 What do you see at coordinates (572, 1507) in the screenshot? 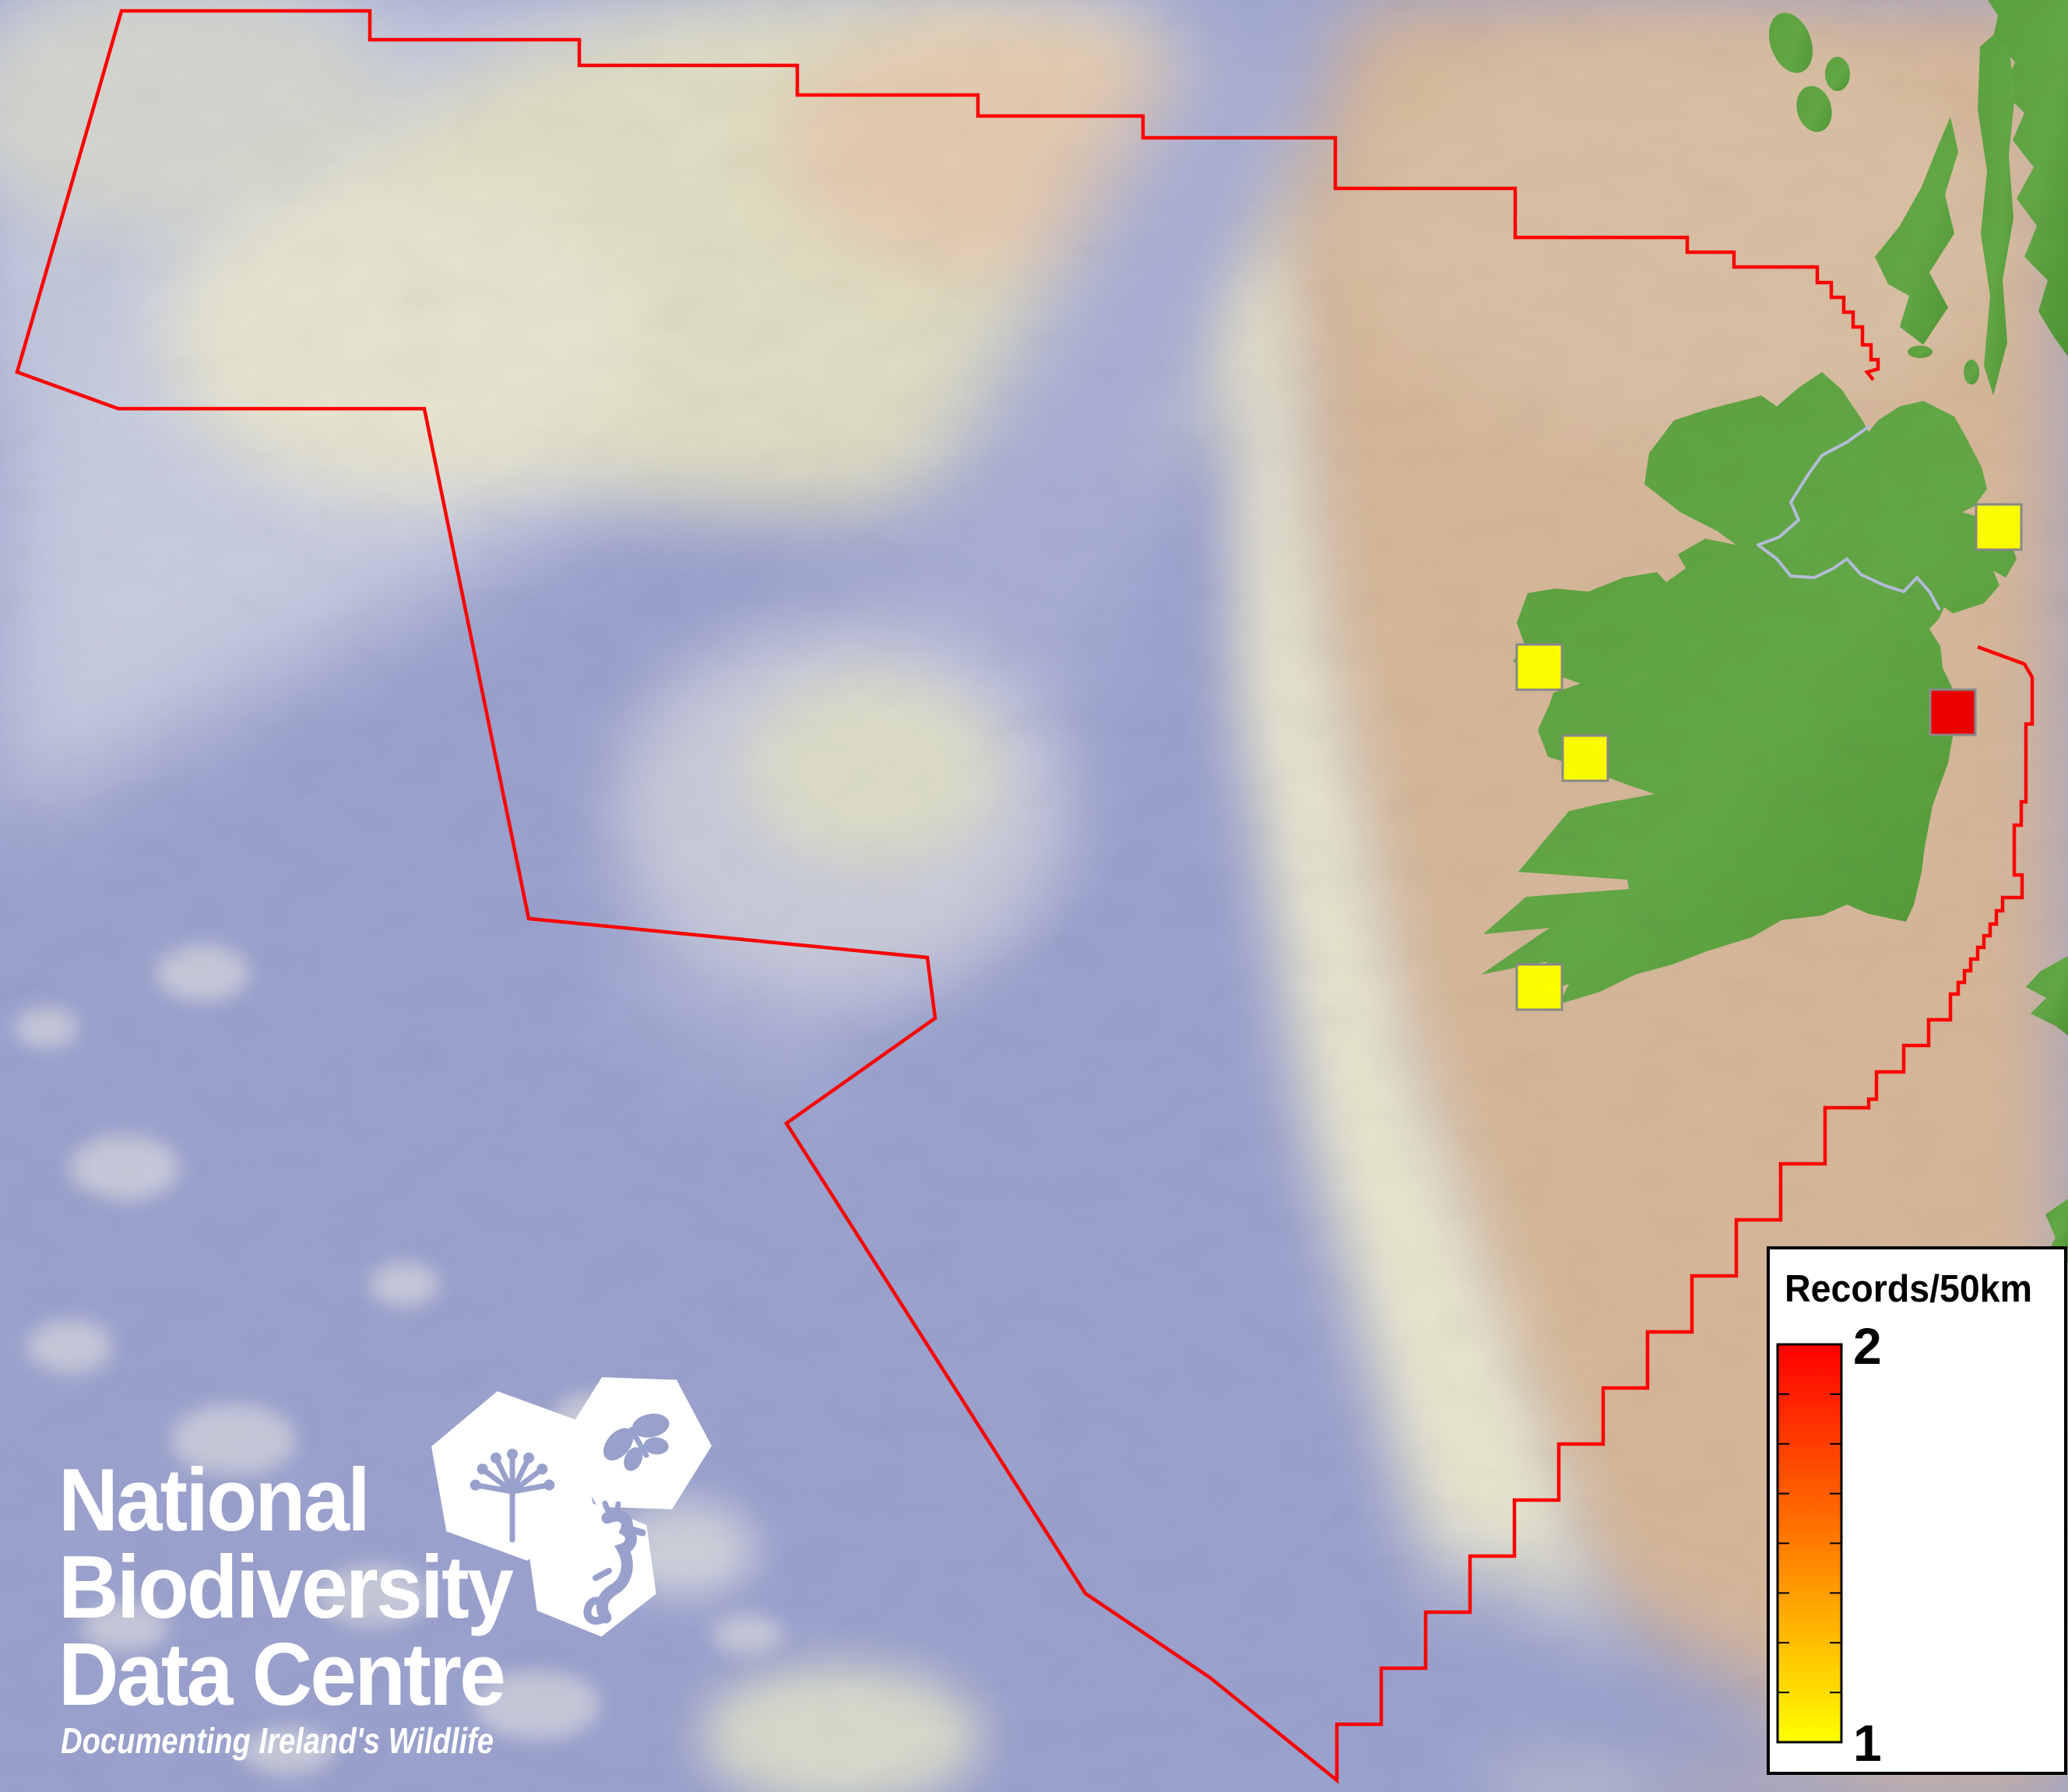
I see `logo-hexagons` at bounding box center [572, 1507].